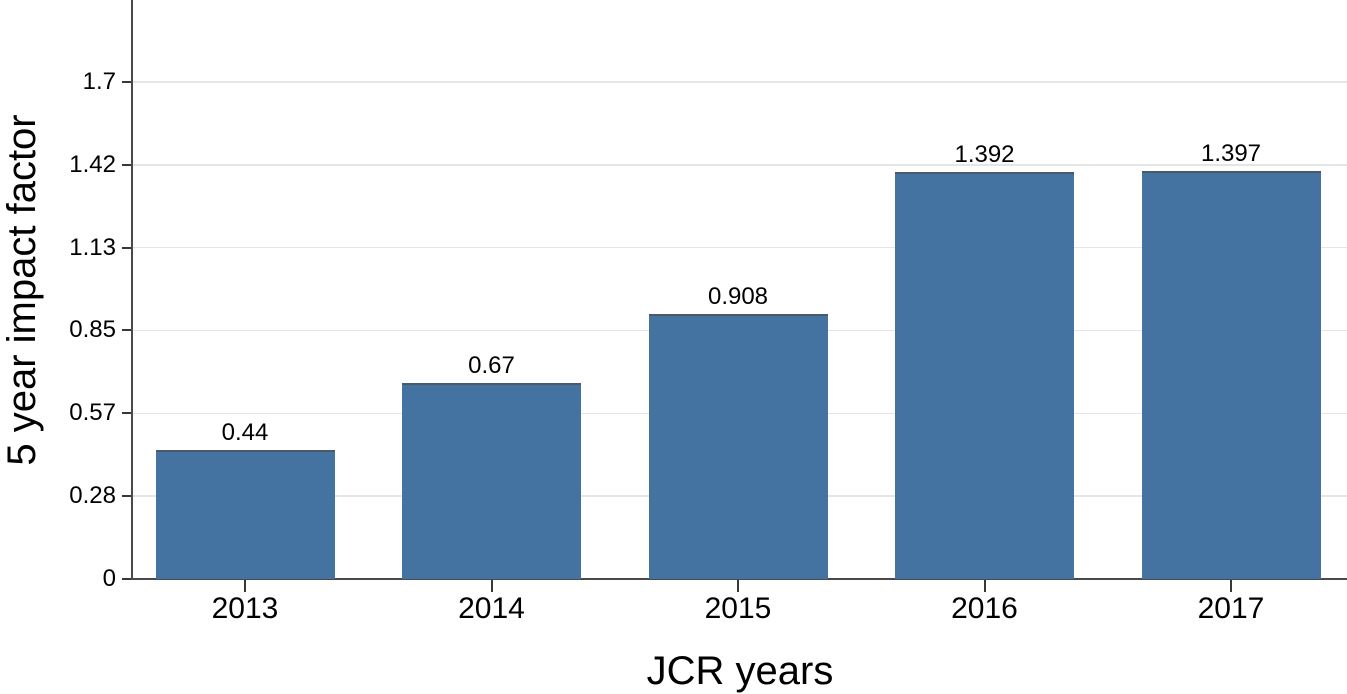 This screenshot has height=694, width=1347. Describe the element at coordinates (92, 164) in the screenshot. I see `y-tick-label: 1.42` at that location.